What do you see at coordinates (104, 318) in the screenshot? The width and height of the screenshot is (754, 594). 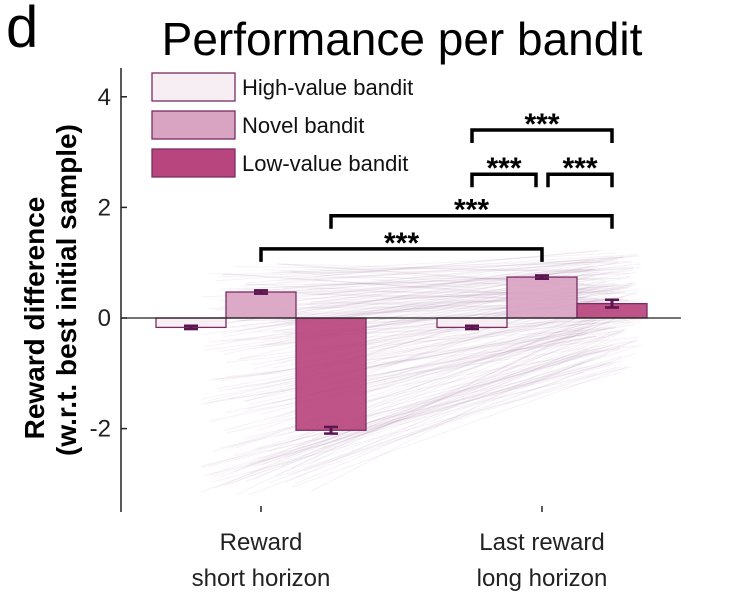 I see `y-tick-label: 0` at bounding box center [104, 318].